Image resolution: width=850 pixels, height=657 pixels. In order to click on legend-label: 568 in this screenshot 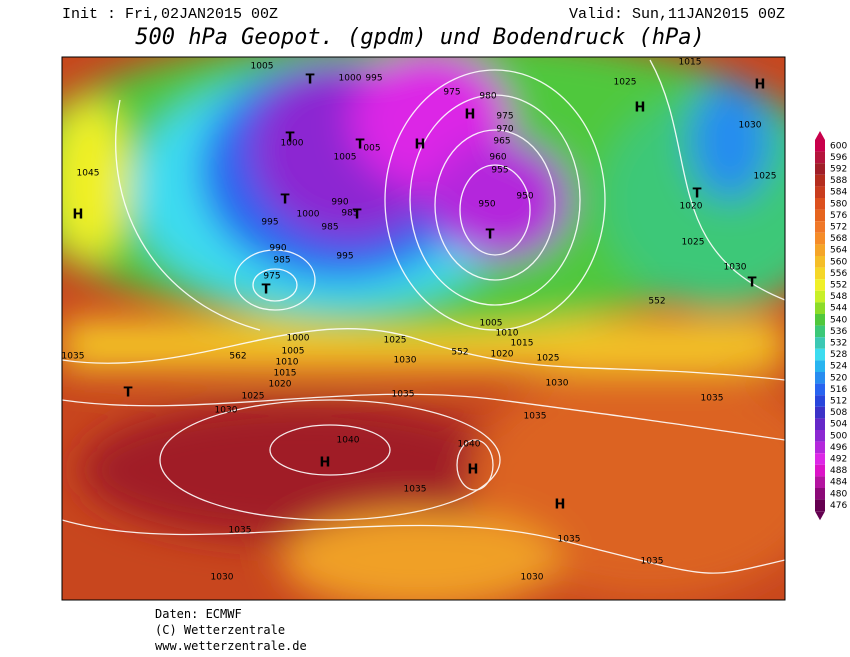, I will do `click(838, 239)`.